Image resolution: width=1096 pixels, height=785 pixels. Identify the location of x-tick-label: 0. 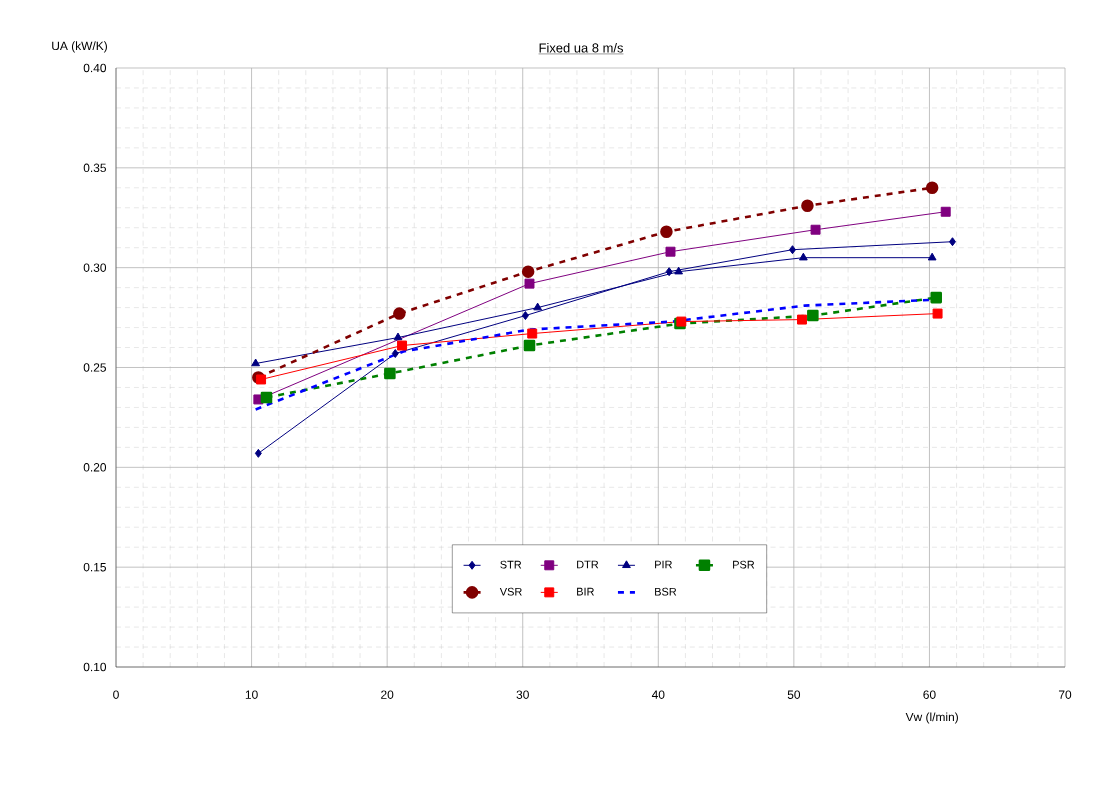
(116, 694).